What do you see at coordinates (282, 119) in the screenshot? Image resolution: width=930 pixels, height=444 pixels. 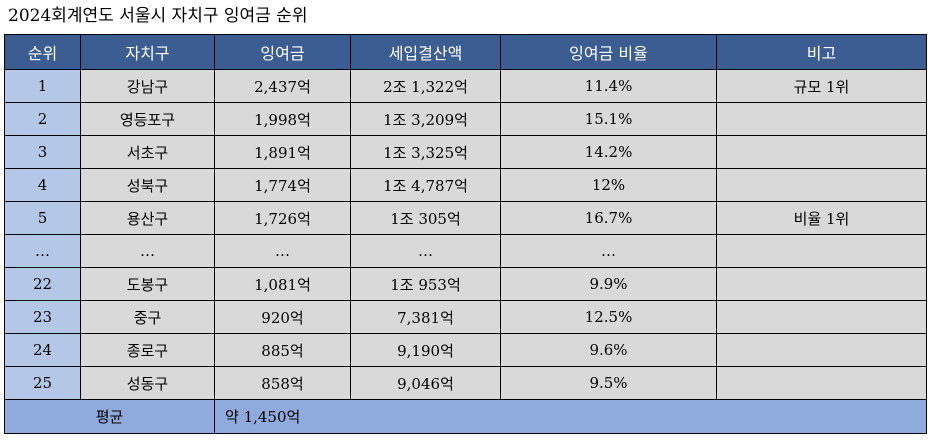 I see `surplus-cell: 1,998억` at bounding box center [282, 119].